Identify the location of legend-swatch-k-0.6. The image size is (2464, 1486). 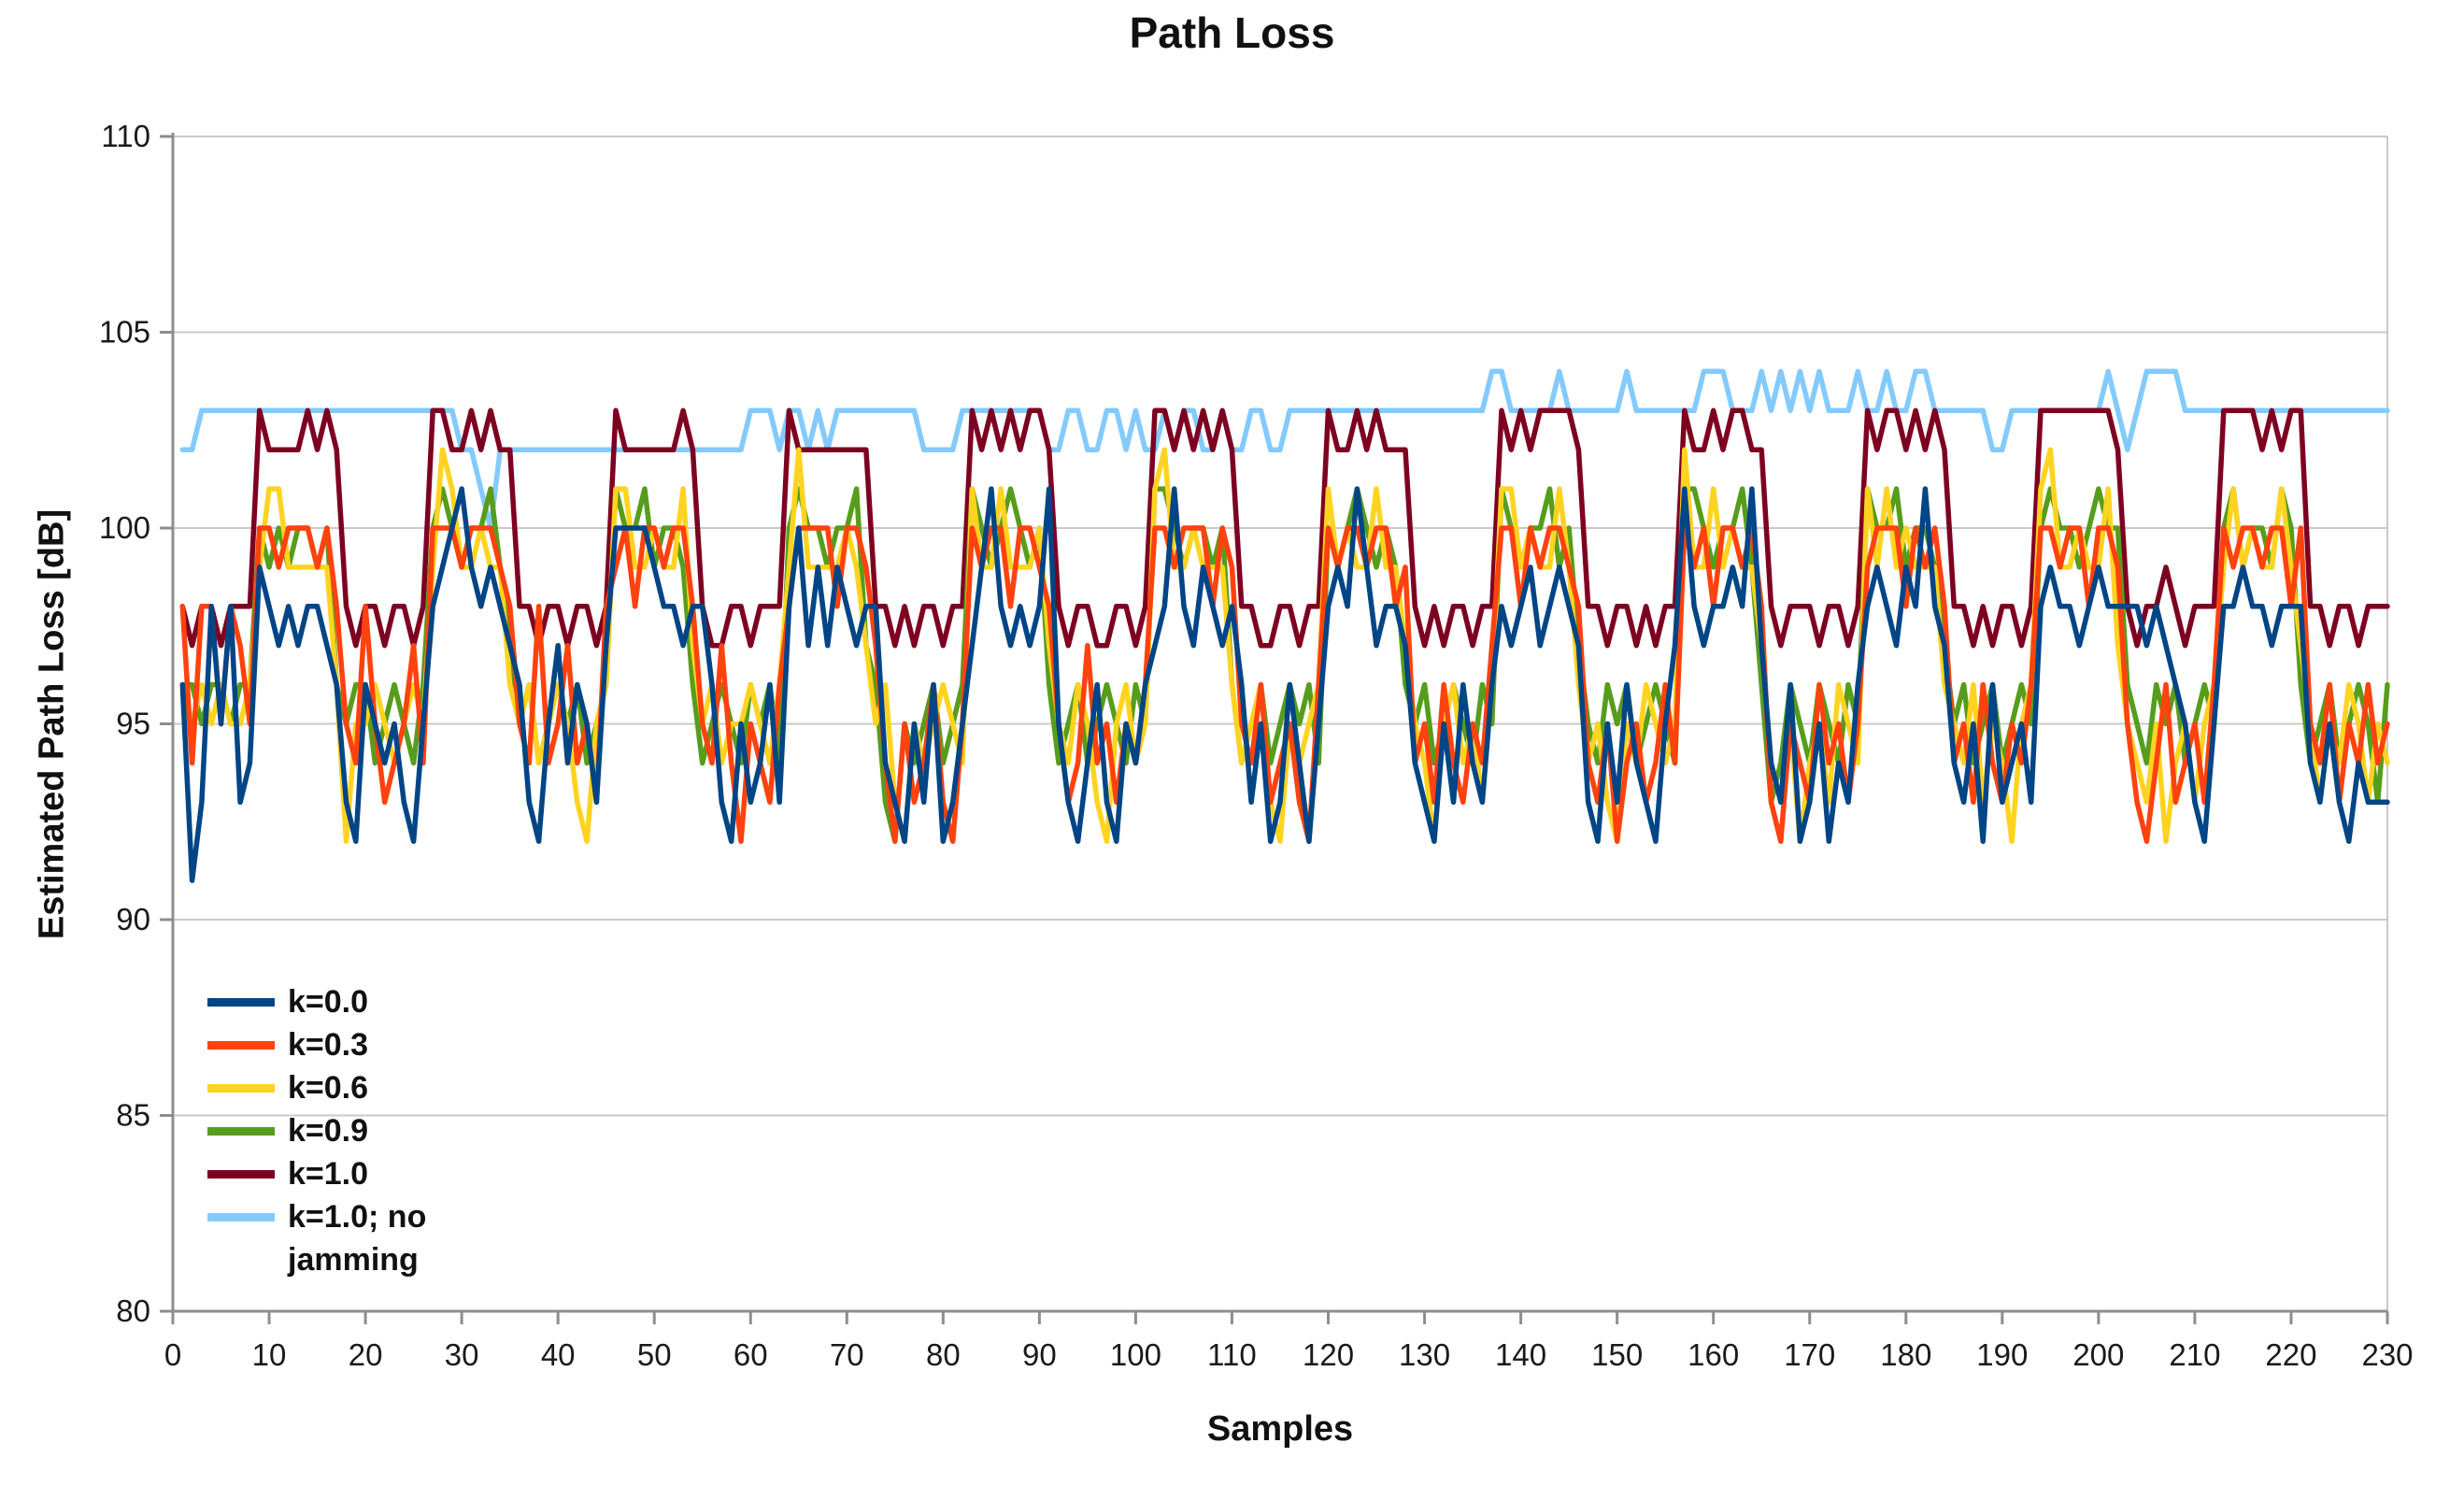
(241, 1088).